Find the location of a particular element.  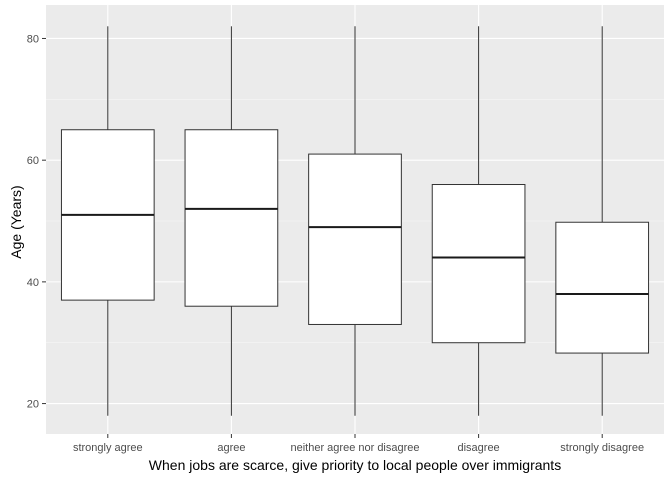

box-neither-agree-nor-disagree is located at coordinates (355, 221).